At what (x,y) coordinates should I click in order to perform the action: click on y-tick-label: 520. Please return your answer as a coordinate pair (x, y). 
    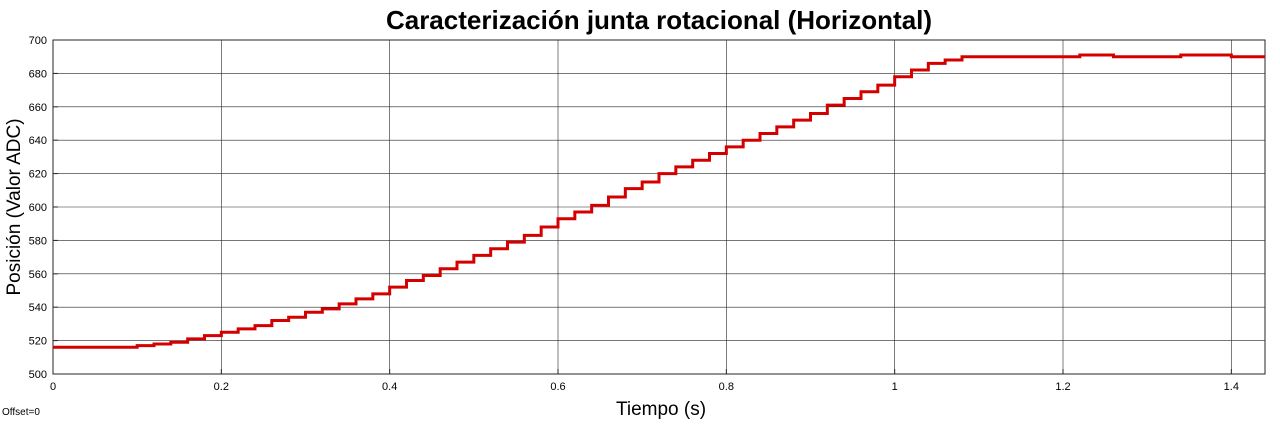
    Looking at the image, I should click on (38, 342).